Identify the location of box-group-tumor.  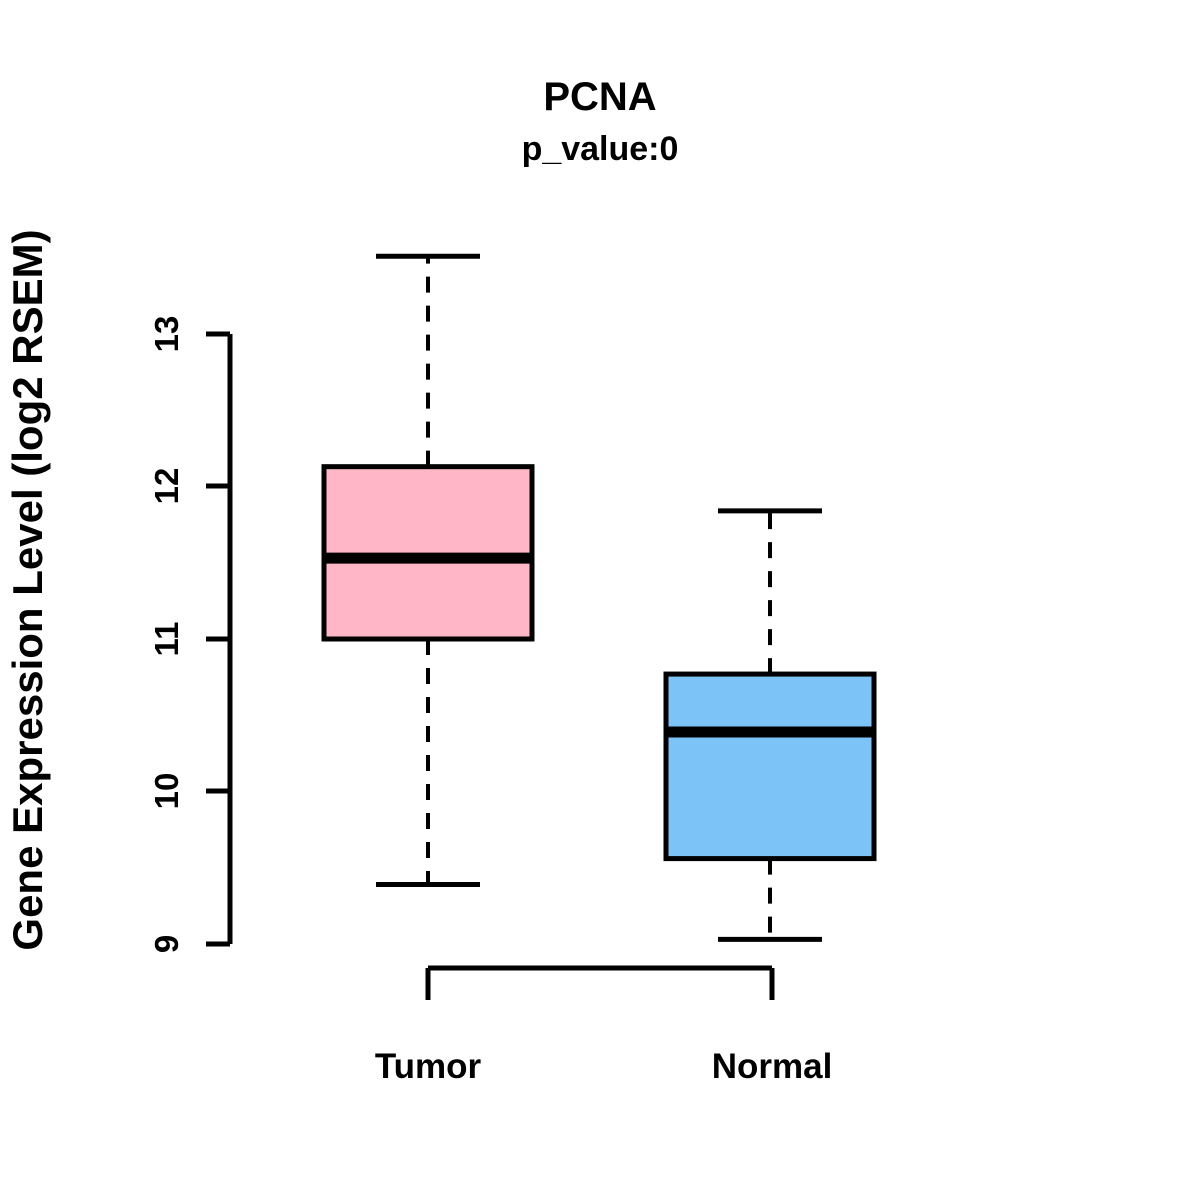
(428, 570).